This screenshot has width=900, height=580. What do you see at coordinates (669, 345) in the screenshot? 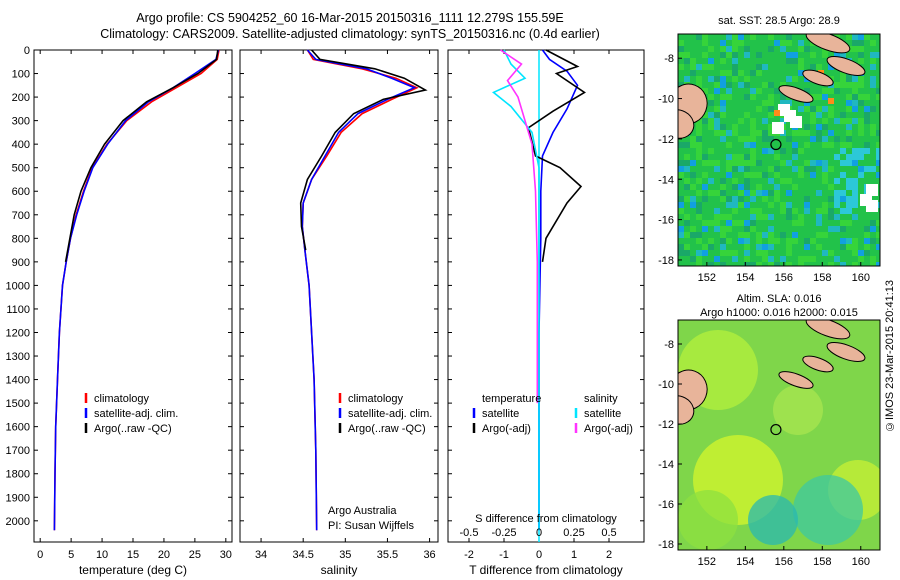
I see `map-ytick-label: -8` at bounding box center [669, 345].